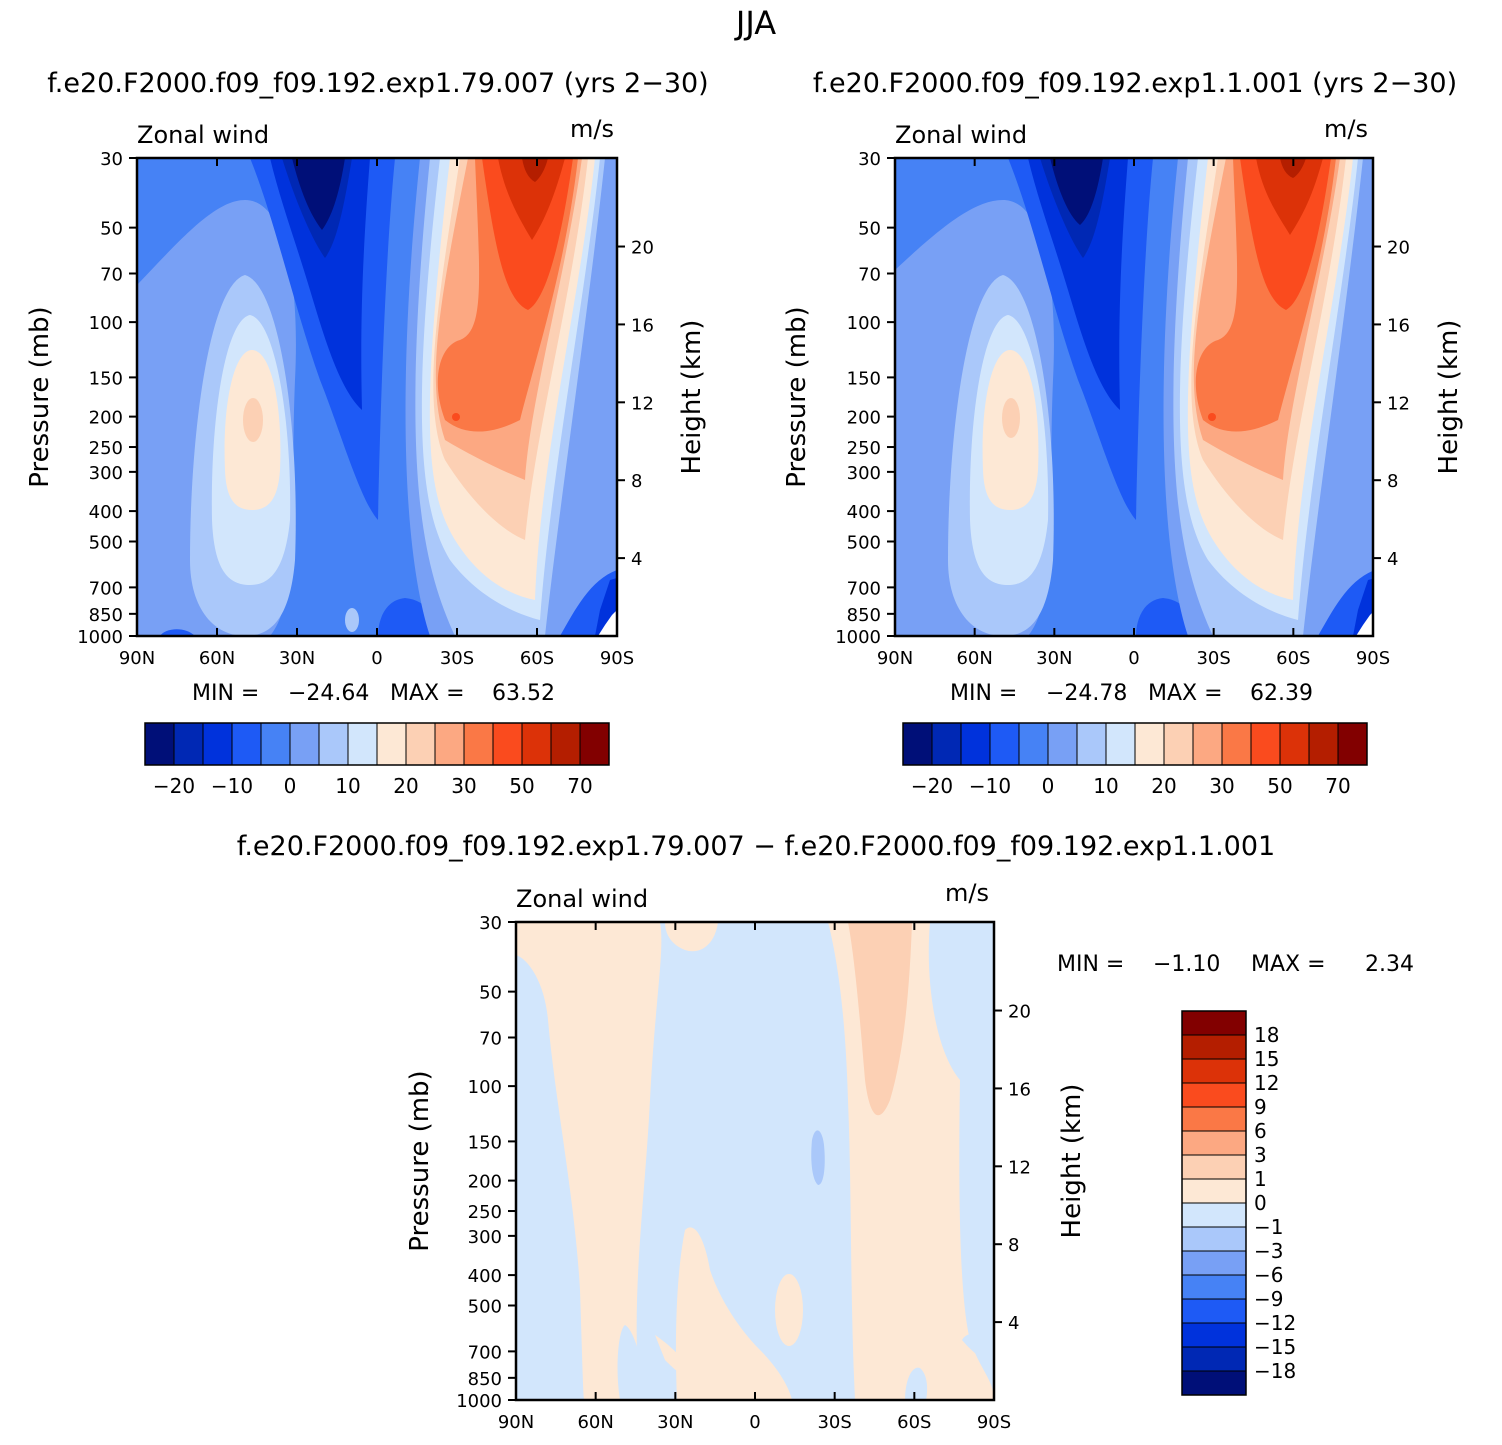 This screenshot has width=1502, height=1445. I want to click on y-tick-label: 500, so click(106, 543).